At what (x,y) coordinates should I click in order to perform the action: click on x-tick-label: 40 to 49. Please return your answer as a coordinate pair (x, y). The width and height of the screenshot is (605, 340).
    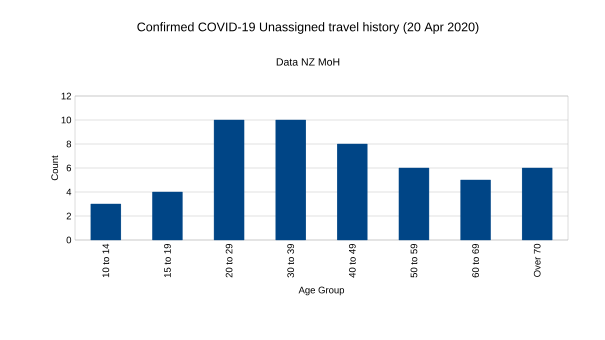
    Looking at the image, I should click on (352, 261).